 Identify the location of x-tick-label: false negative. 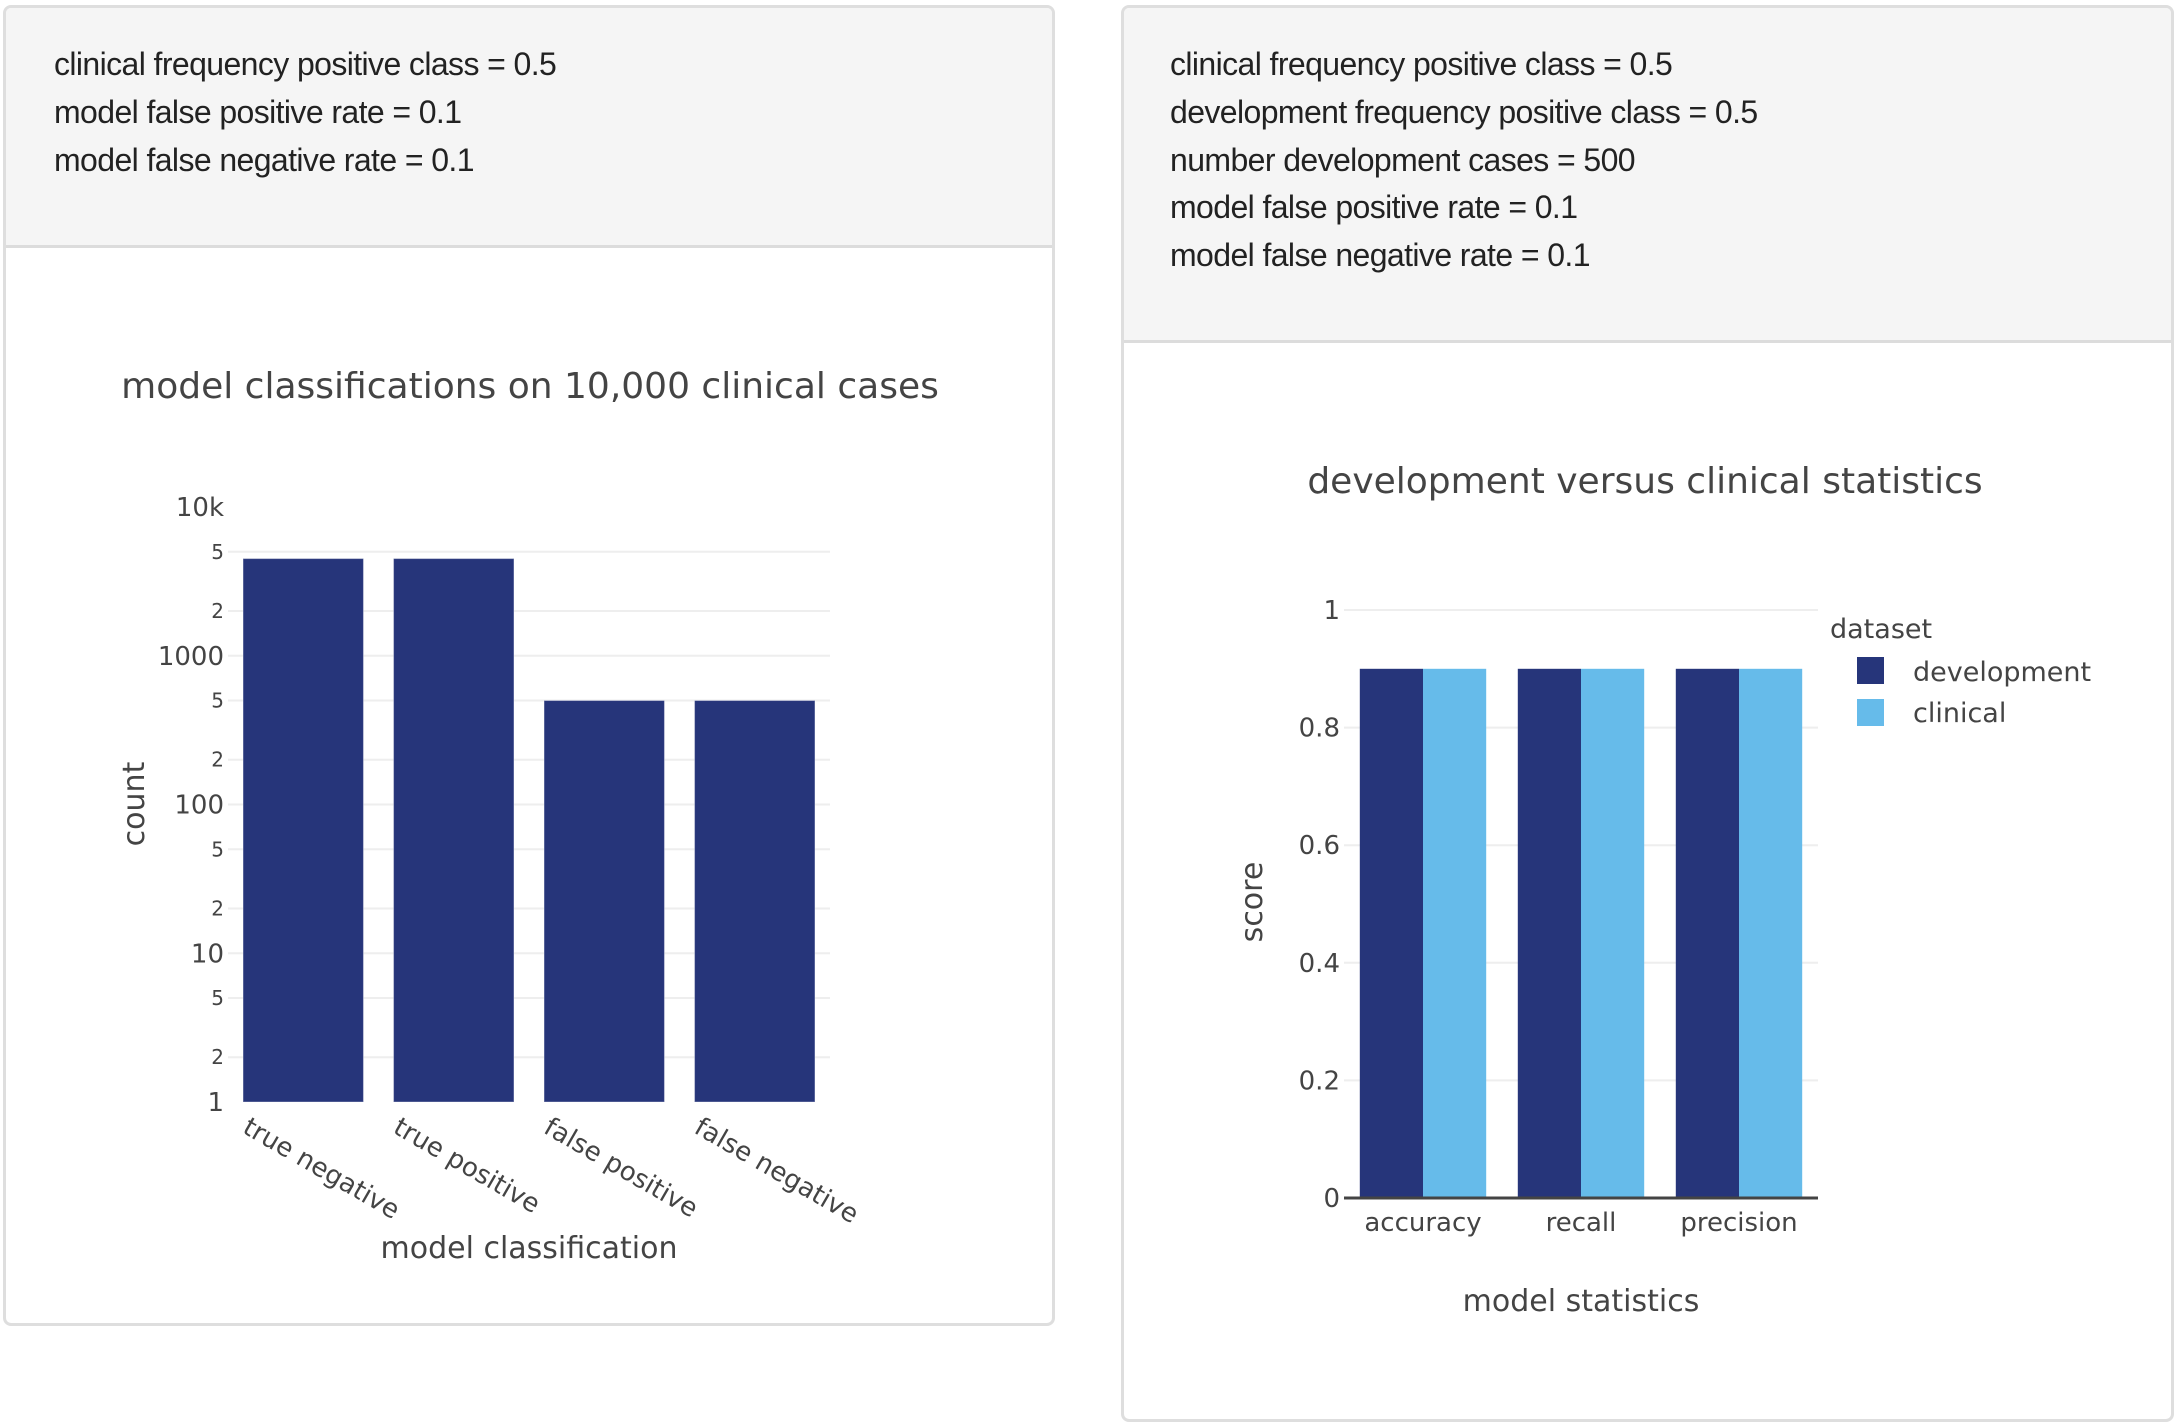
(776, 1171).